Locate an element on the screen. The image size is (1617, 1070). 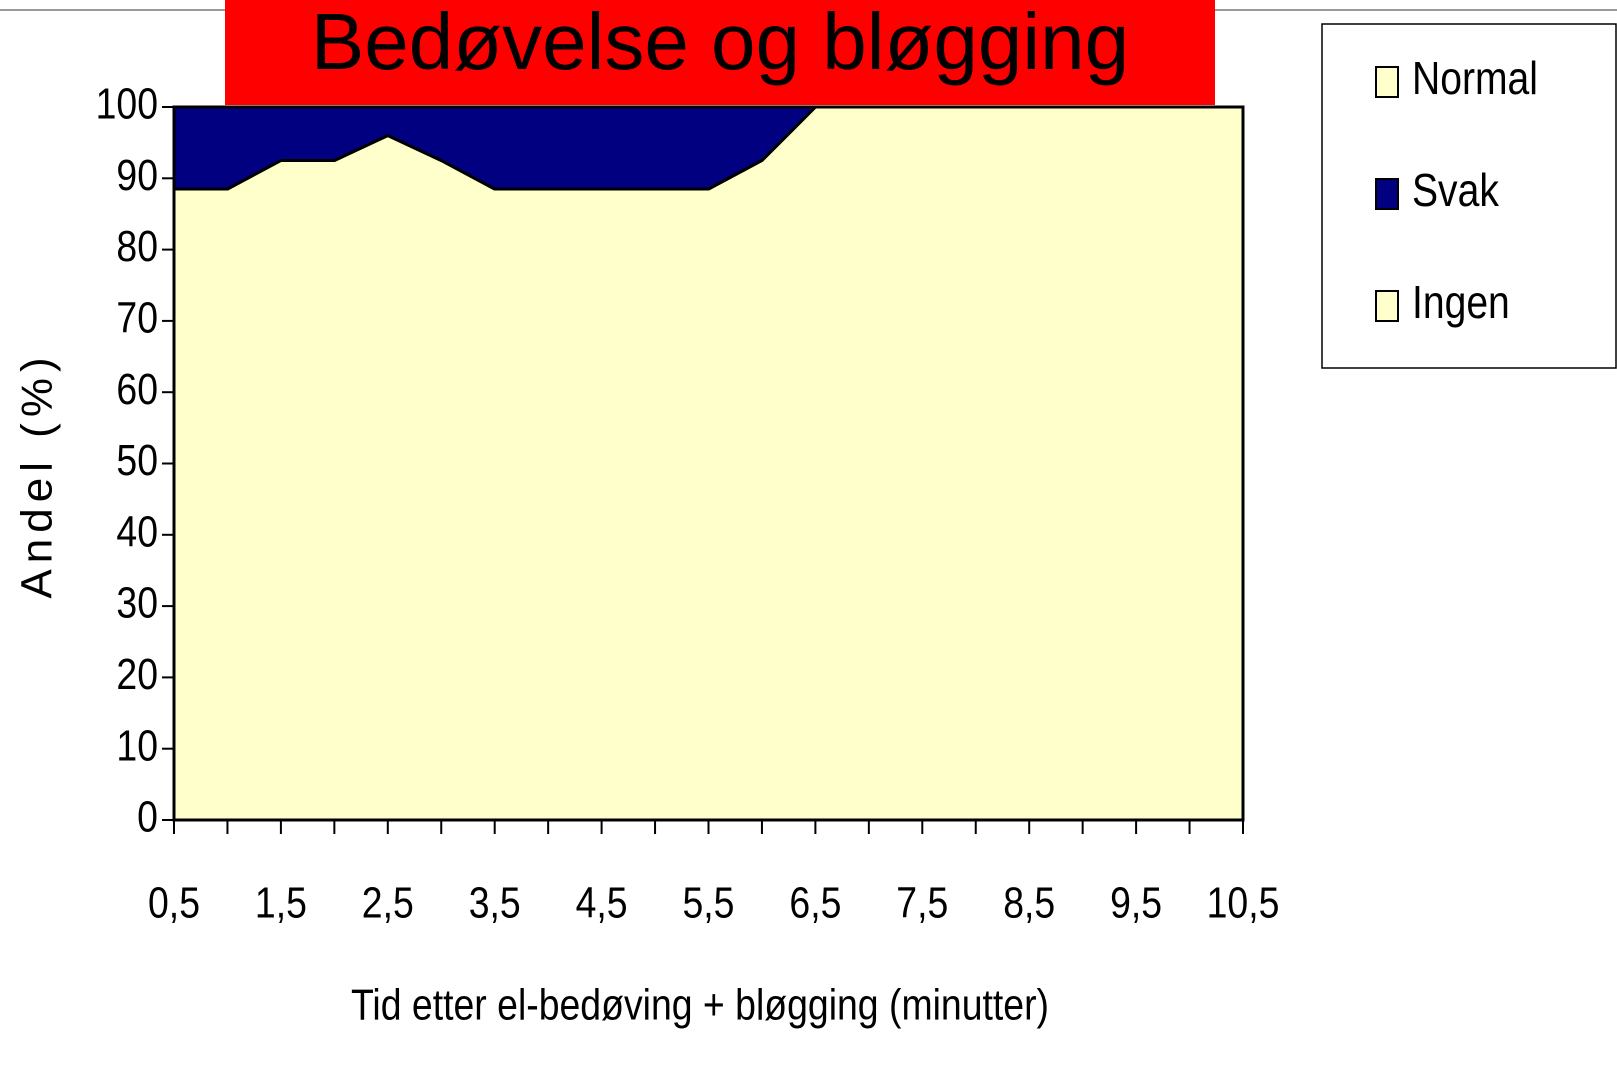
title-background is located at coordinates (720, 52).